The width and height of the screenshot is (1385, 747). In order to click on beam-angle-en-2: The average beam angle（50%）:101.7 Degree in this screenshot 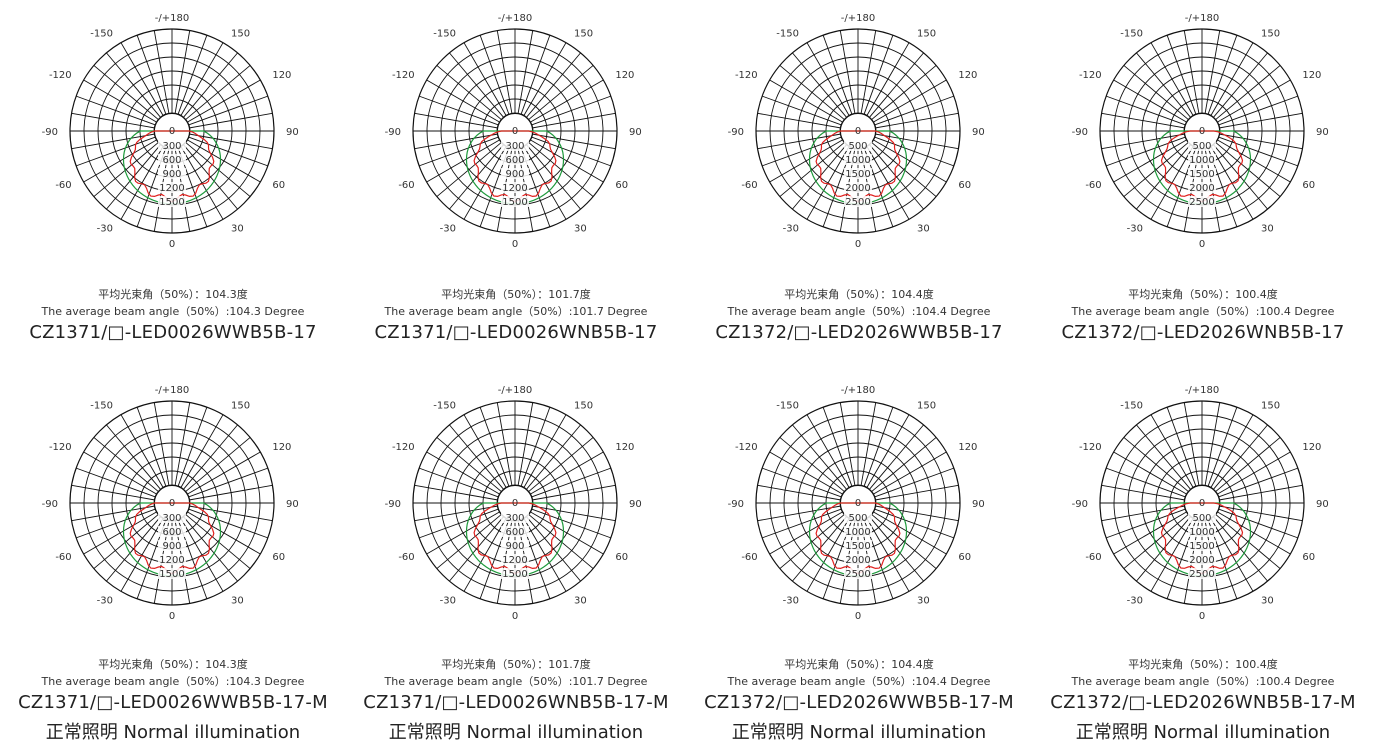, I will do `click(516, 311)`.